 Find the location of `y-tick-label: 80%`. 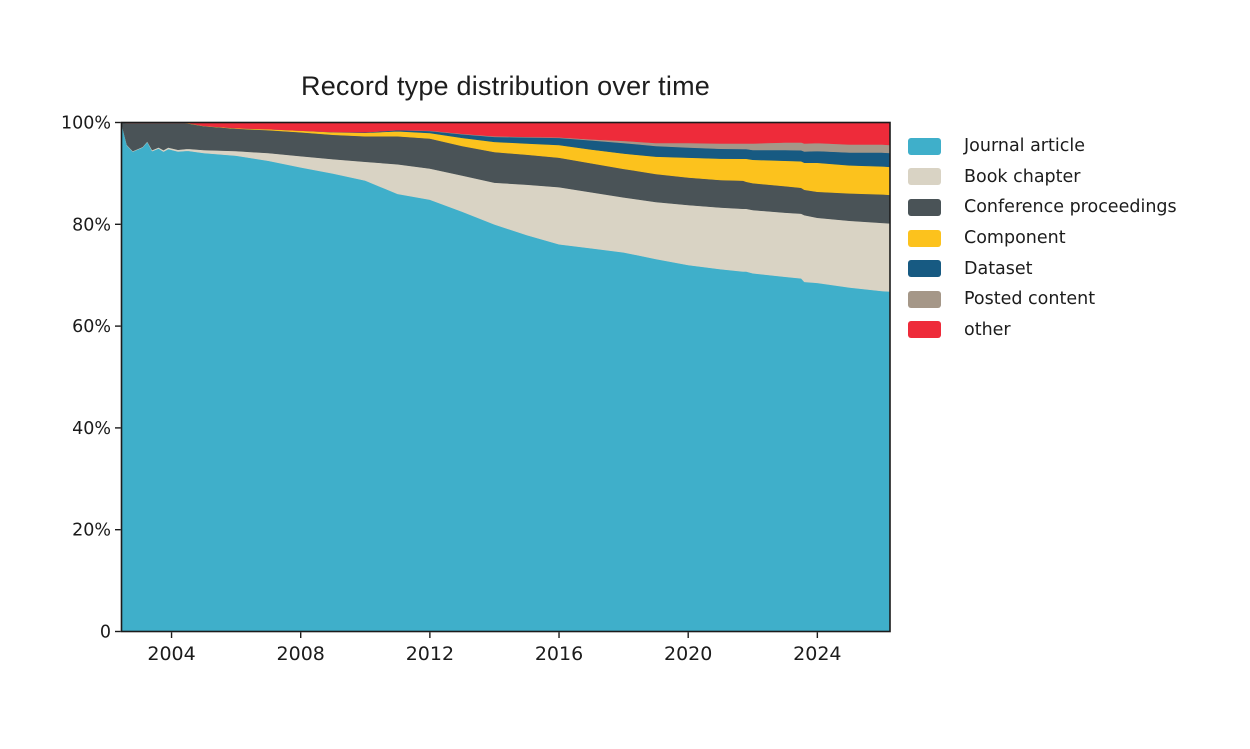

y-tick-label: 80% is located at coordinates (91, 225).